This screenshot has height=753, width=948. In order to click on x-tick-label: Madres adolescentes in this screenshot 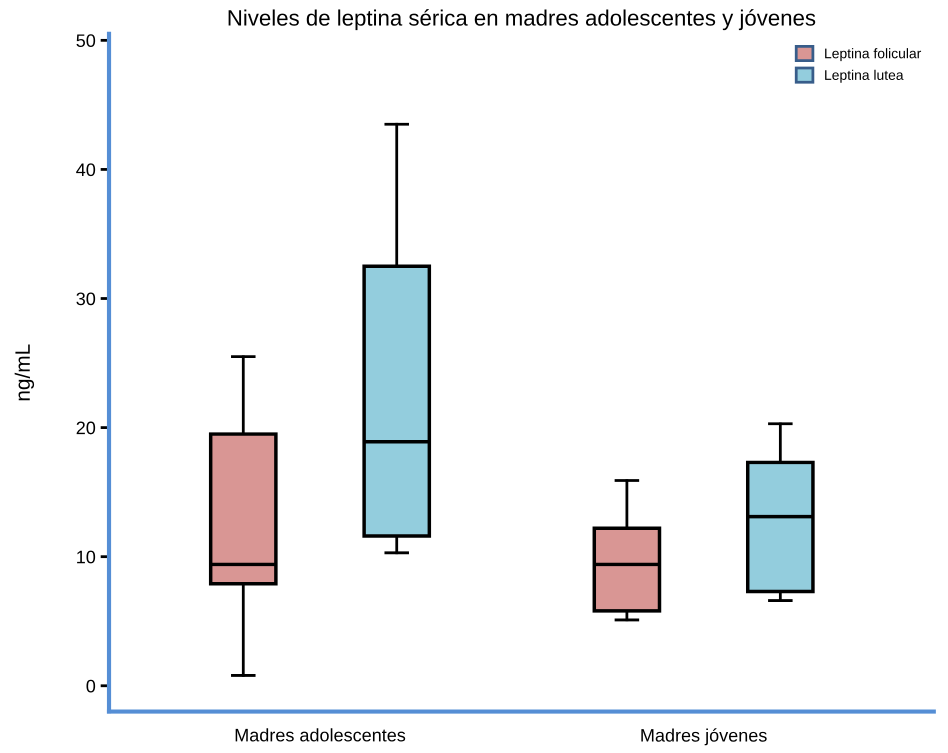, I will do `click(321, 735)`.